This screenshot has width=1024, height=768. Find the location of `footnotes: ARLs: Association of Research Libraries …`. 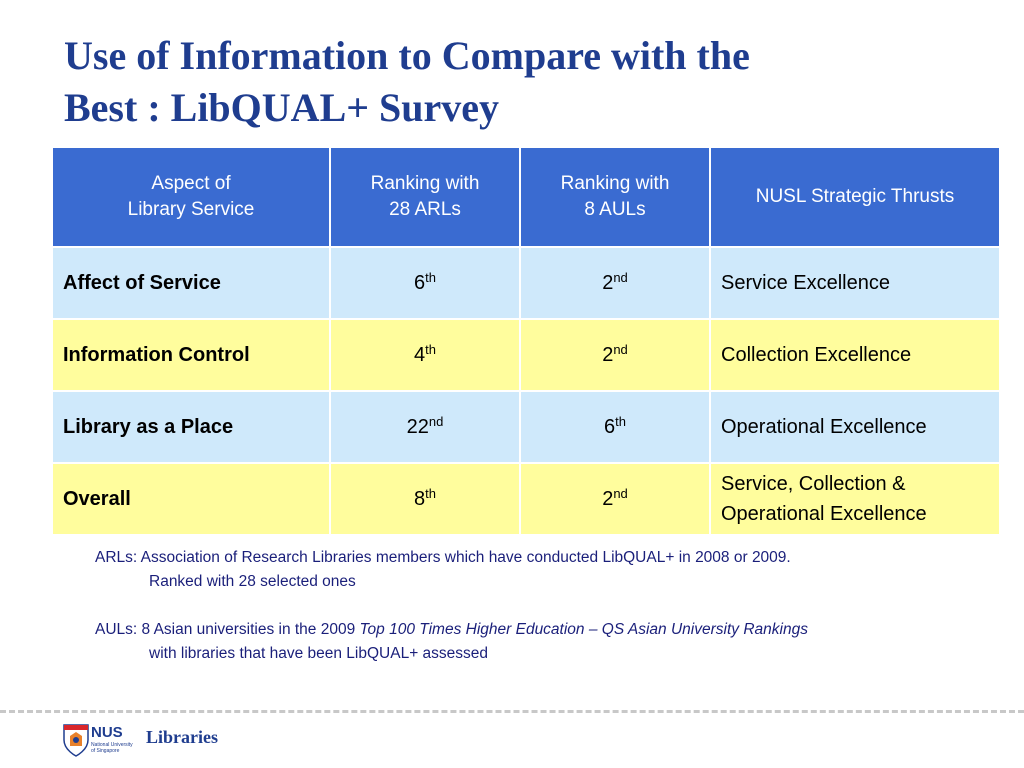

footnotes: ARLs: Association of Research Libraries … is located at coordinates (535, 606).